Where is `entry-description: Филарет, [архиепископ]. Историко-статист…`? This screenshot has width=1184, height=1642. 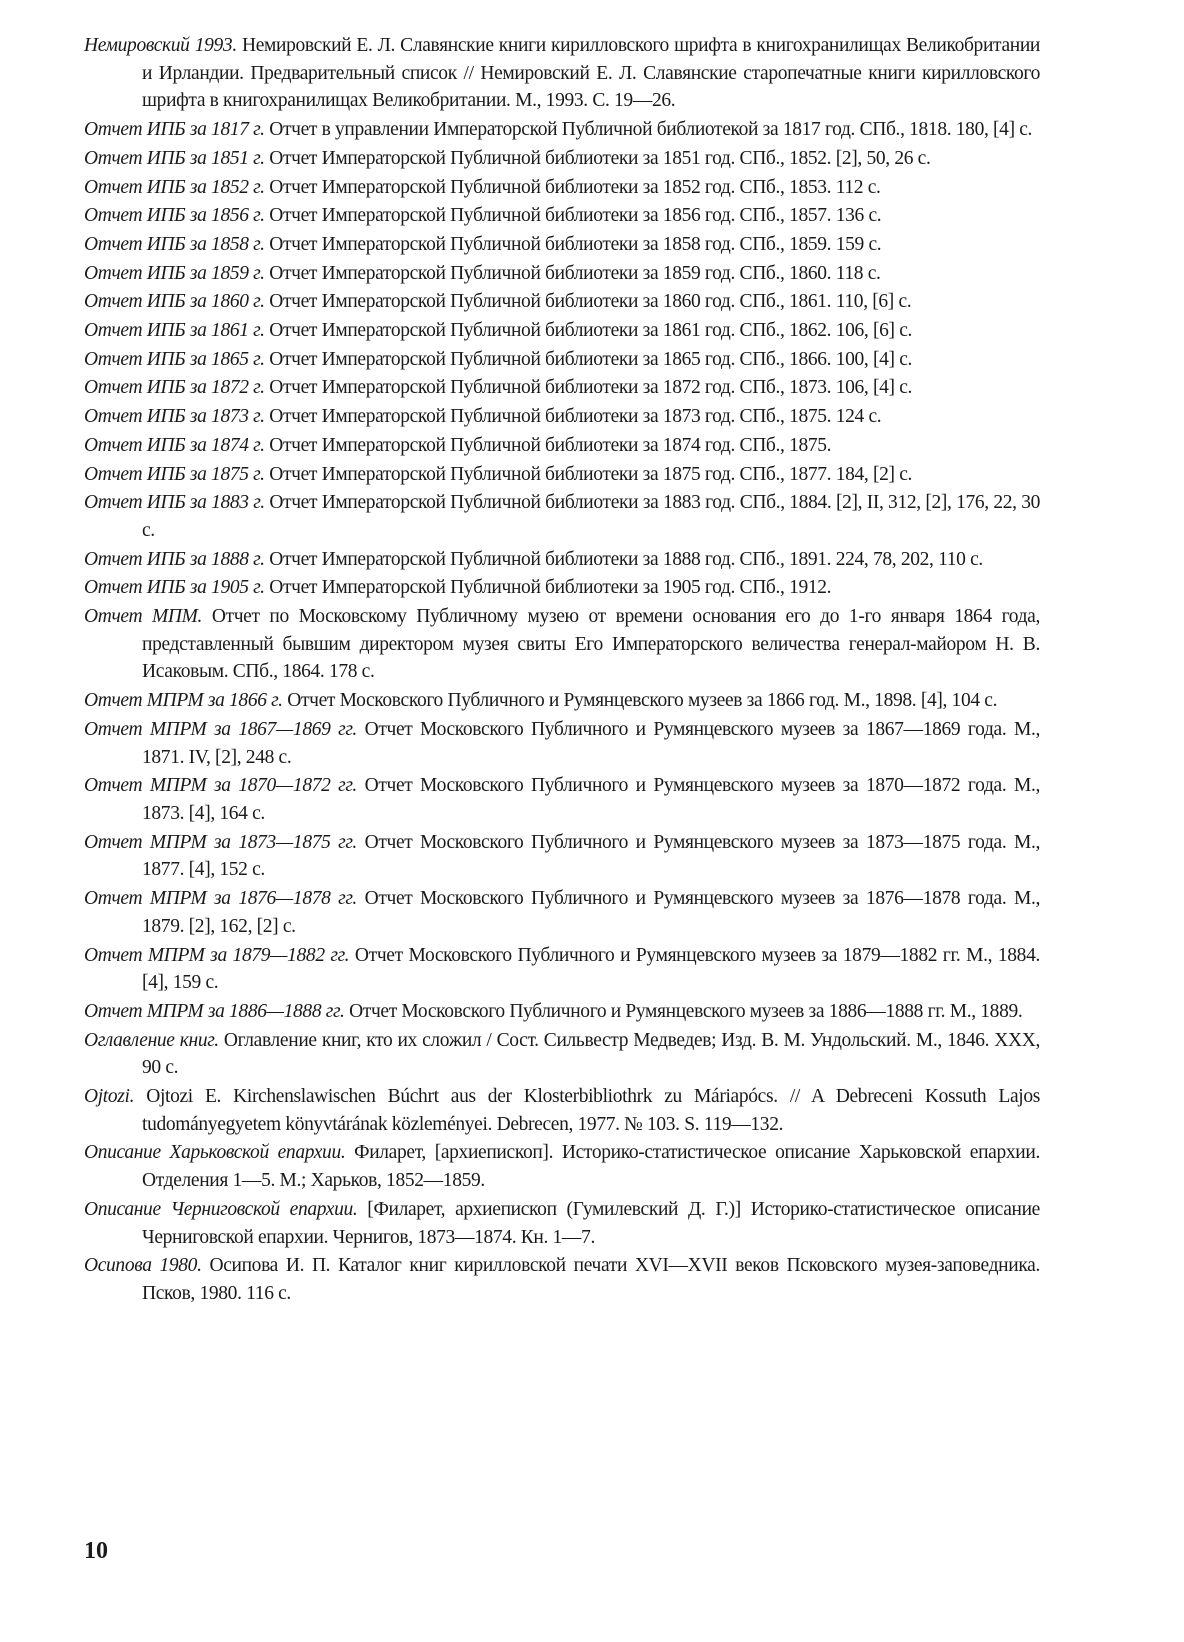
entry-description: Филарет, [архиепископ]. Историко-статист… is located at coordinates (591, 1167).